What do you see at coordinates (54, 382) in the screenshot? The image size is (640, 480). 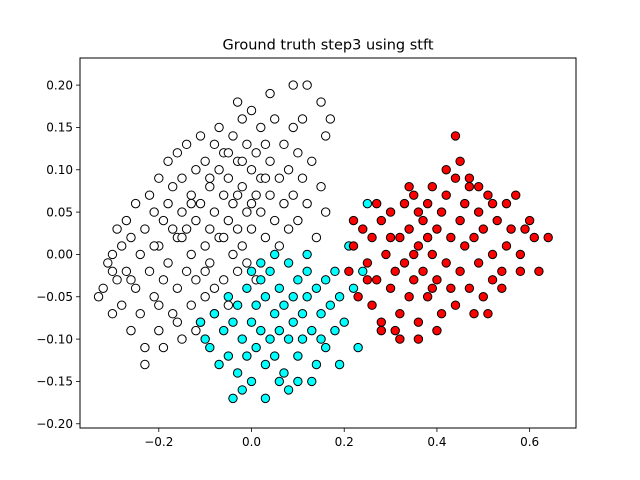 I see `y-tick-label: −0.15` at bounding box center [54, 382].